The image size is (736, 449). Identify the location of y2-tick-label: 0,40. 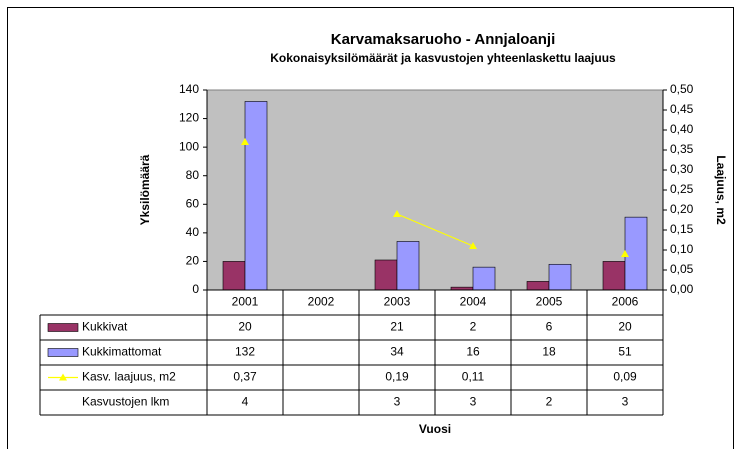
(682, 129).